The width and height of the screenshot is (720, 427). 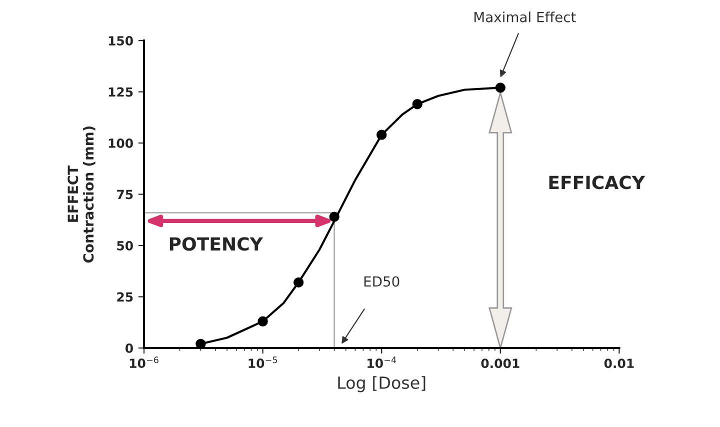 I want to click on text: Maximal Effect, so click(x=525, y=17).